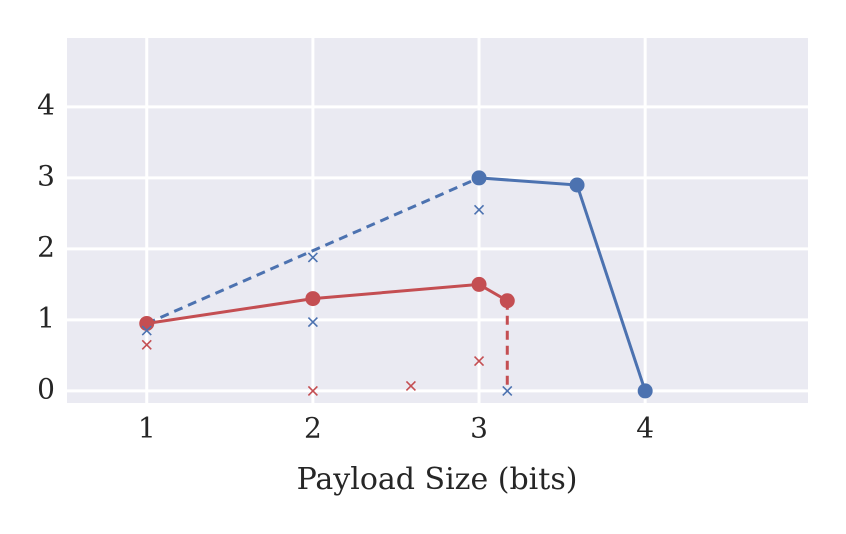 The width and height of the screenshot is (846, 534). Describe the element at coordinates (46, 104) in the screenshot. I see `y-tick-label: 4` at that location.